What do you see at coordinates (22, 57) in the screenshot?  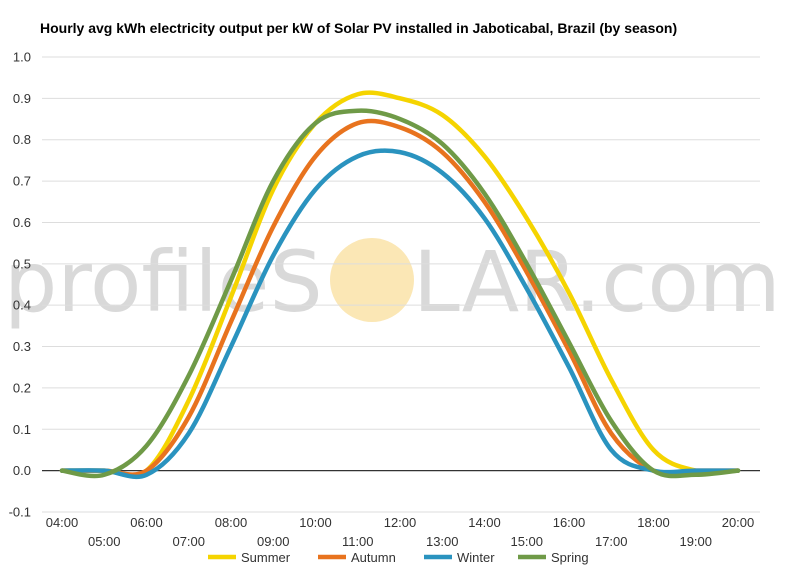 I see `y-tick-label: 1.0` at bounding box center [22, 57].